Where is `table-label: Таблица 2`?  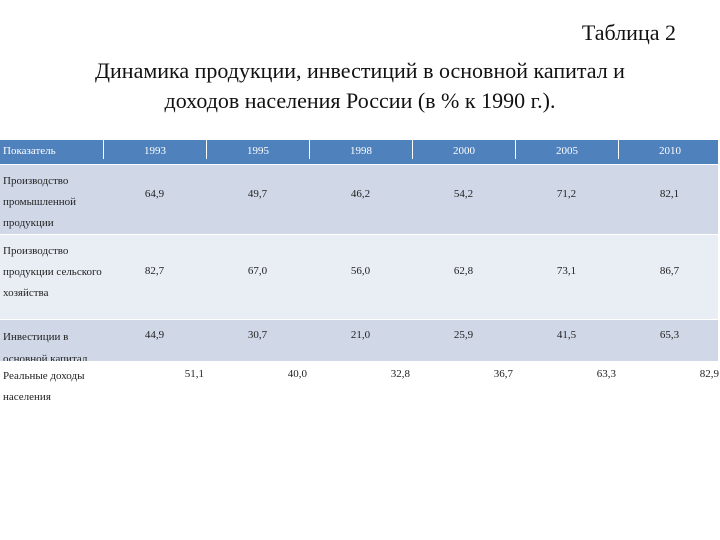 table-label: Таблица 2 is located at coordinates (628, 32).